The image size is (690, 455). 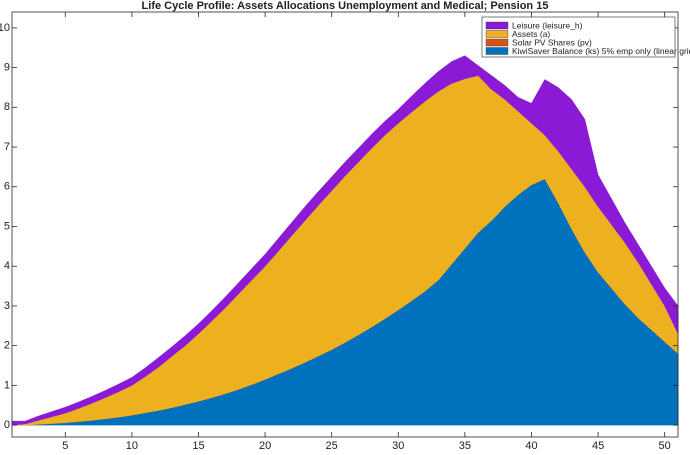 I want to click on y-tick-label: 5, so click(x=7, y=226).